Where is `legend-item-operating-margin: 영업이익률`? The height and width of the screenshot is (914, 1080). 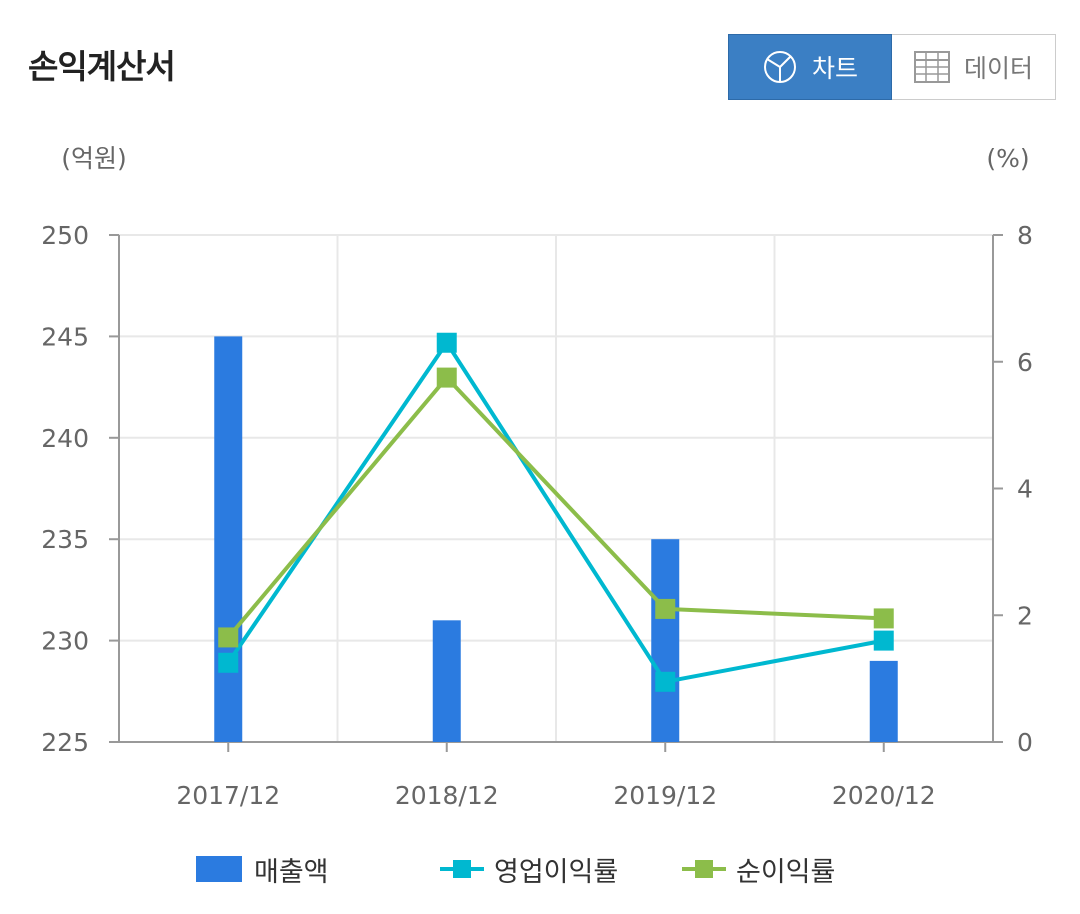
legend-item-operating-margin: 영업이익률 is located at coordinates (529, 869).